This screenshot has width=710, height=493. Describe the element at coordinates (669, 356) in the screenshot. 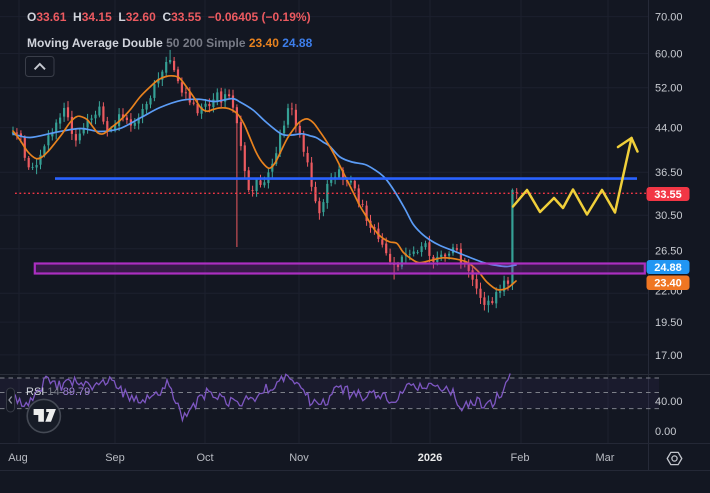

I see `svg-text: 17.00` at that location.